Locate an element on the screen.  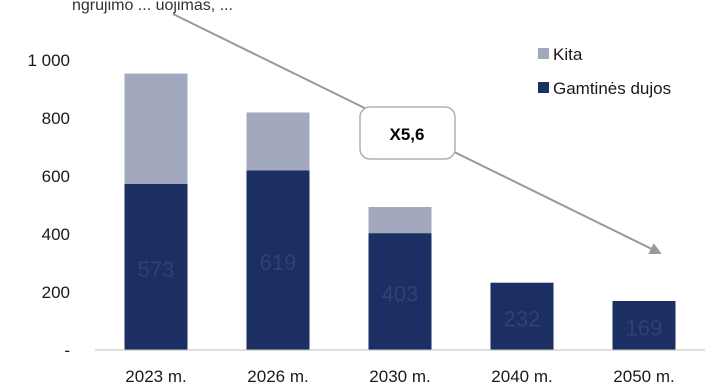
legend-swatch-kita is located at coordinates (543, 53).